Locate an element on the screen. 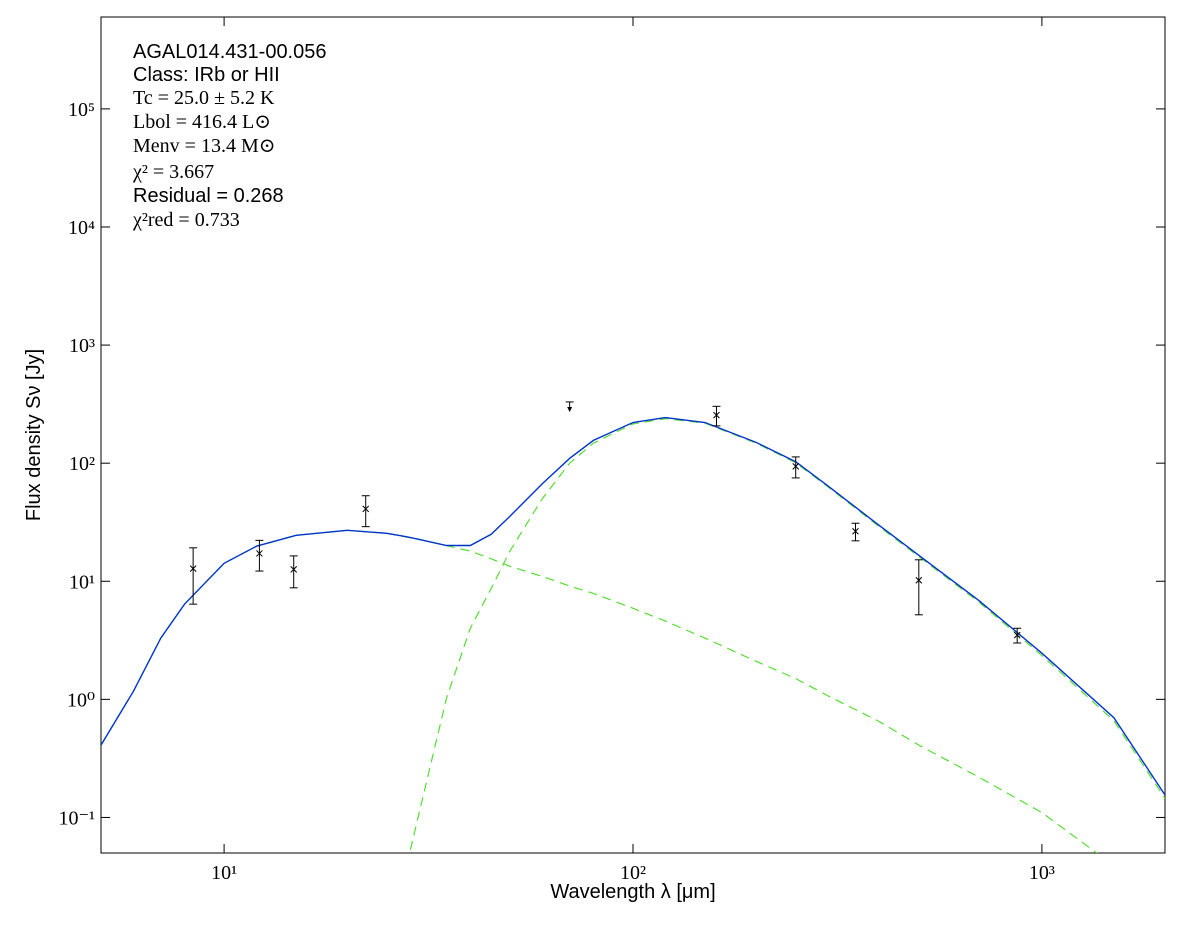 The width and height of the screenshot is (1200, 938). y-axis-label: Flux density Sν [Jy] is located at coordinates (34, 435).